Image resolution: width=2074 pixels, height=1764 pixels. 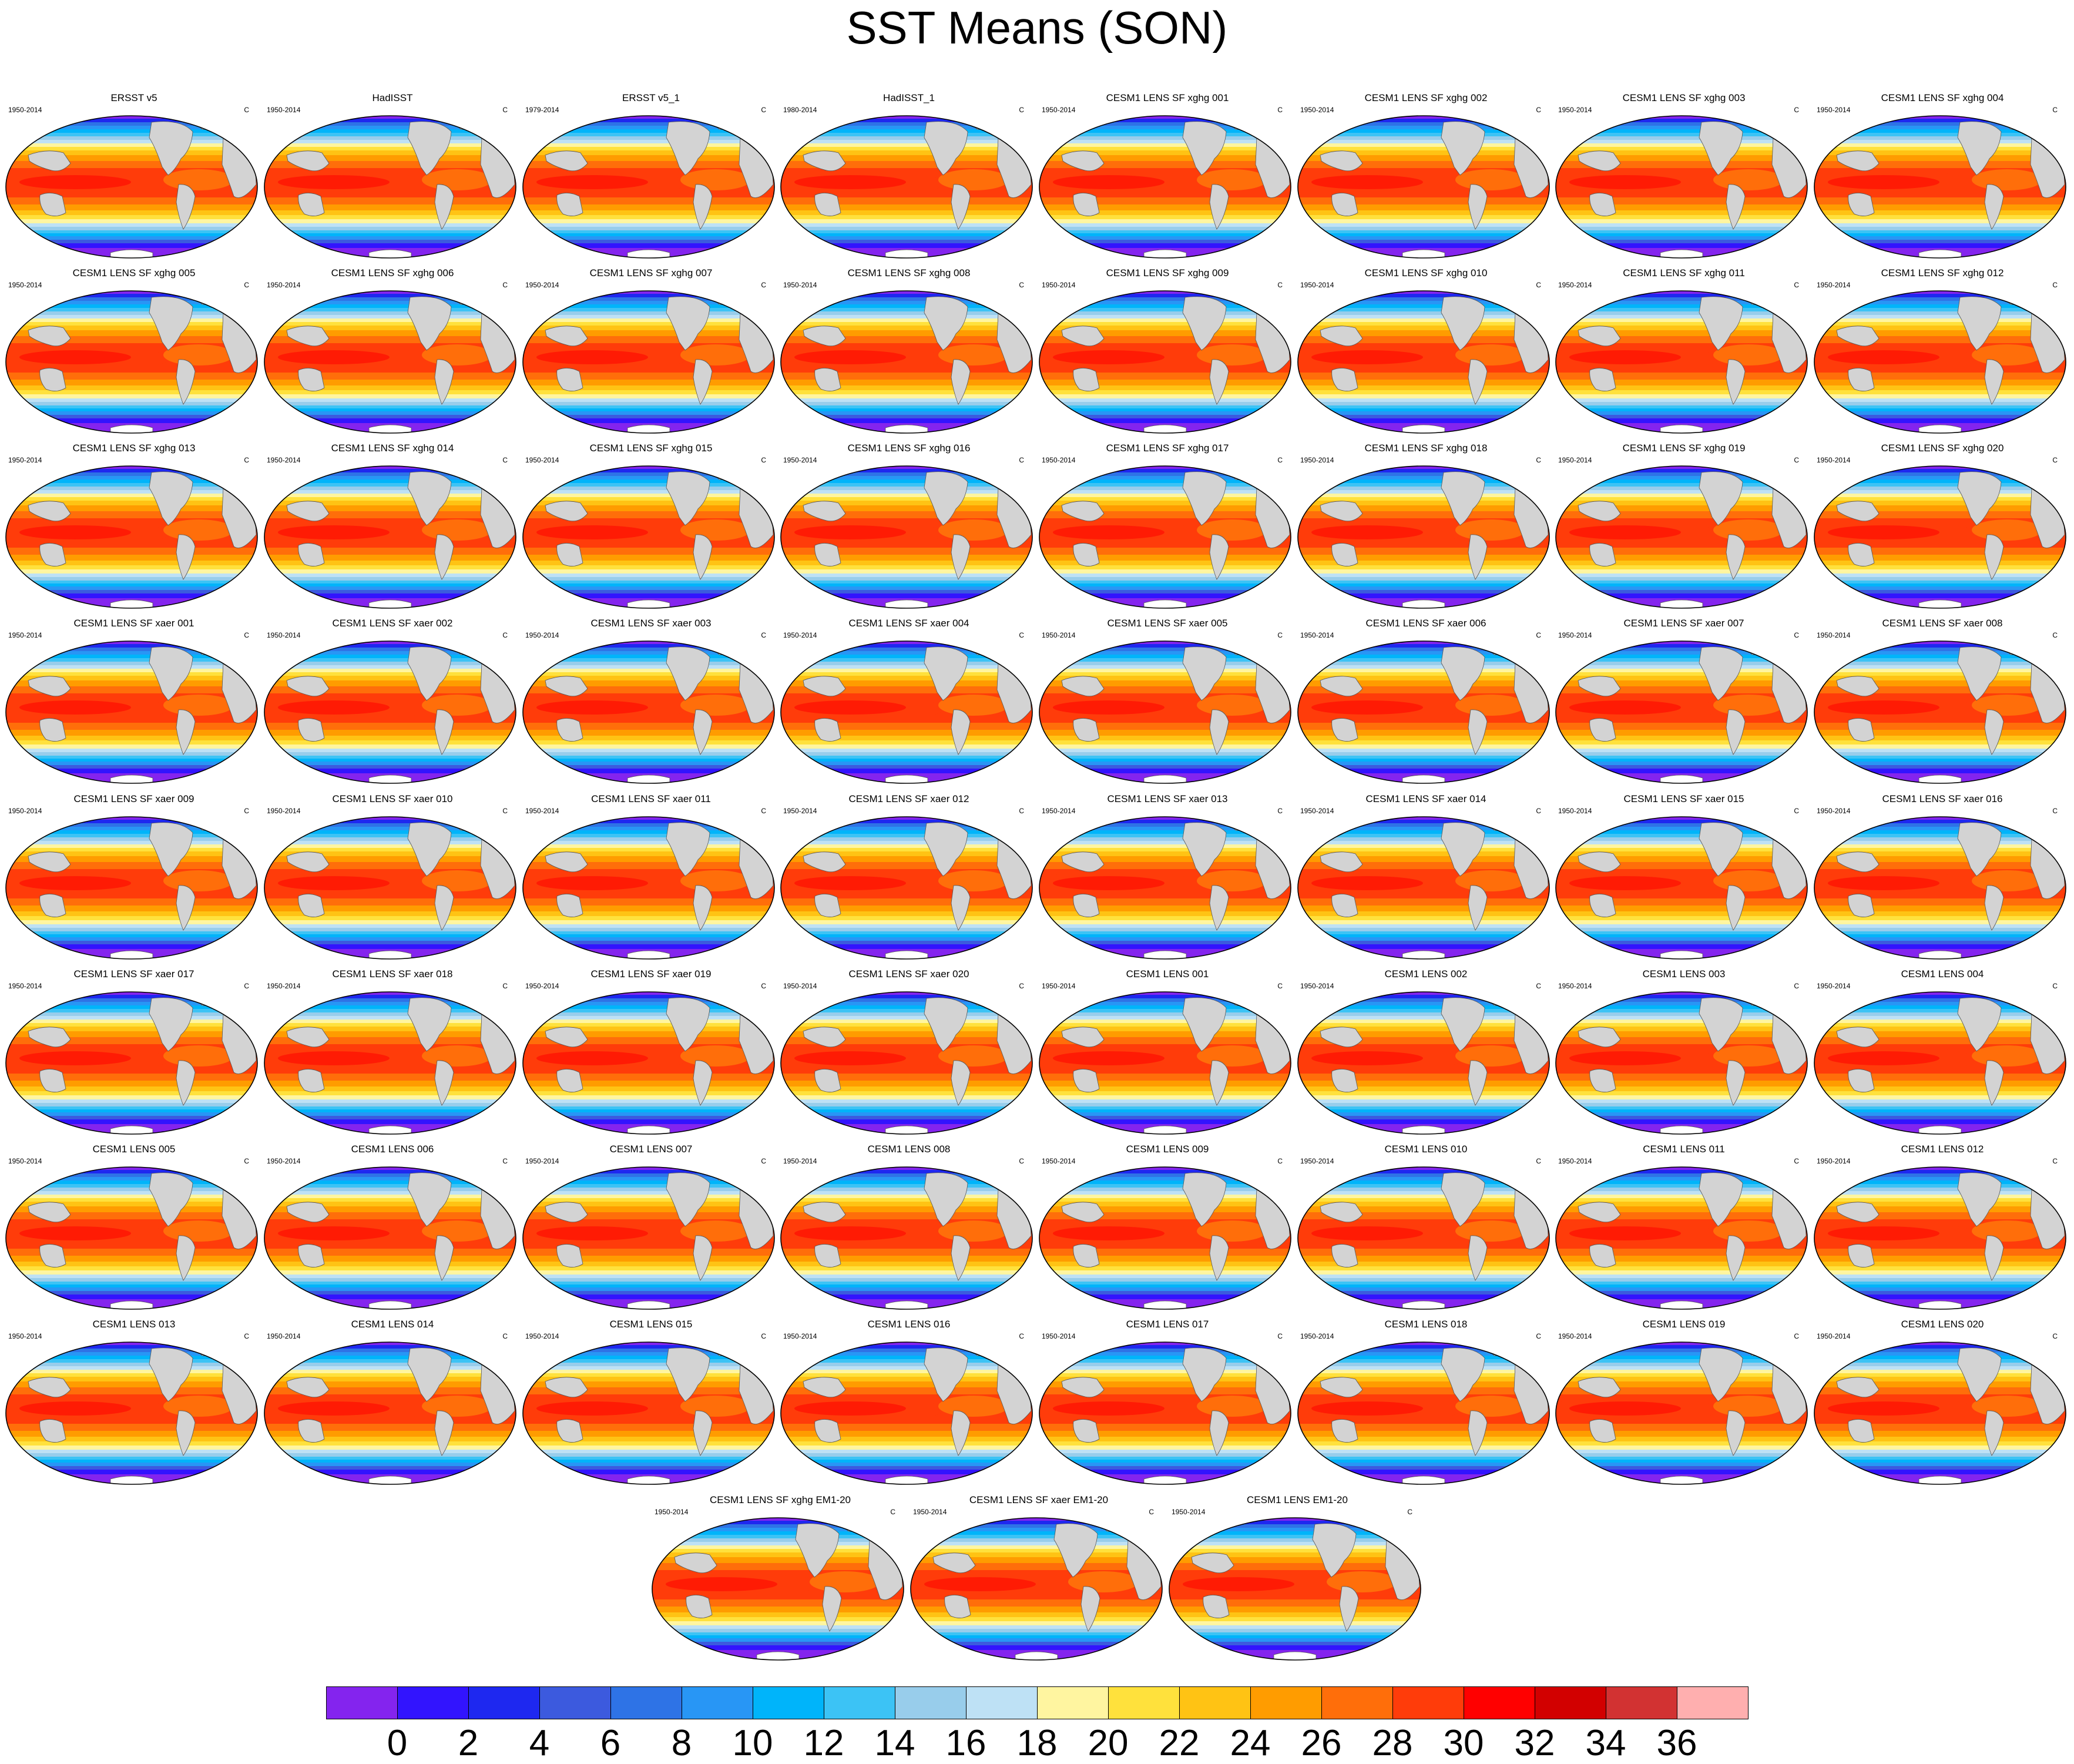 I want to click on map-panel: CESM1 LENS 011 1950-2014 C, so click(x=1684, y=1230).